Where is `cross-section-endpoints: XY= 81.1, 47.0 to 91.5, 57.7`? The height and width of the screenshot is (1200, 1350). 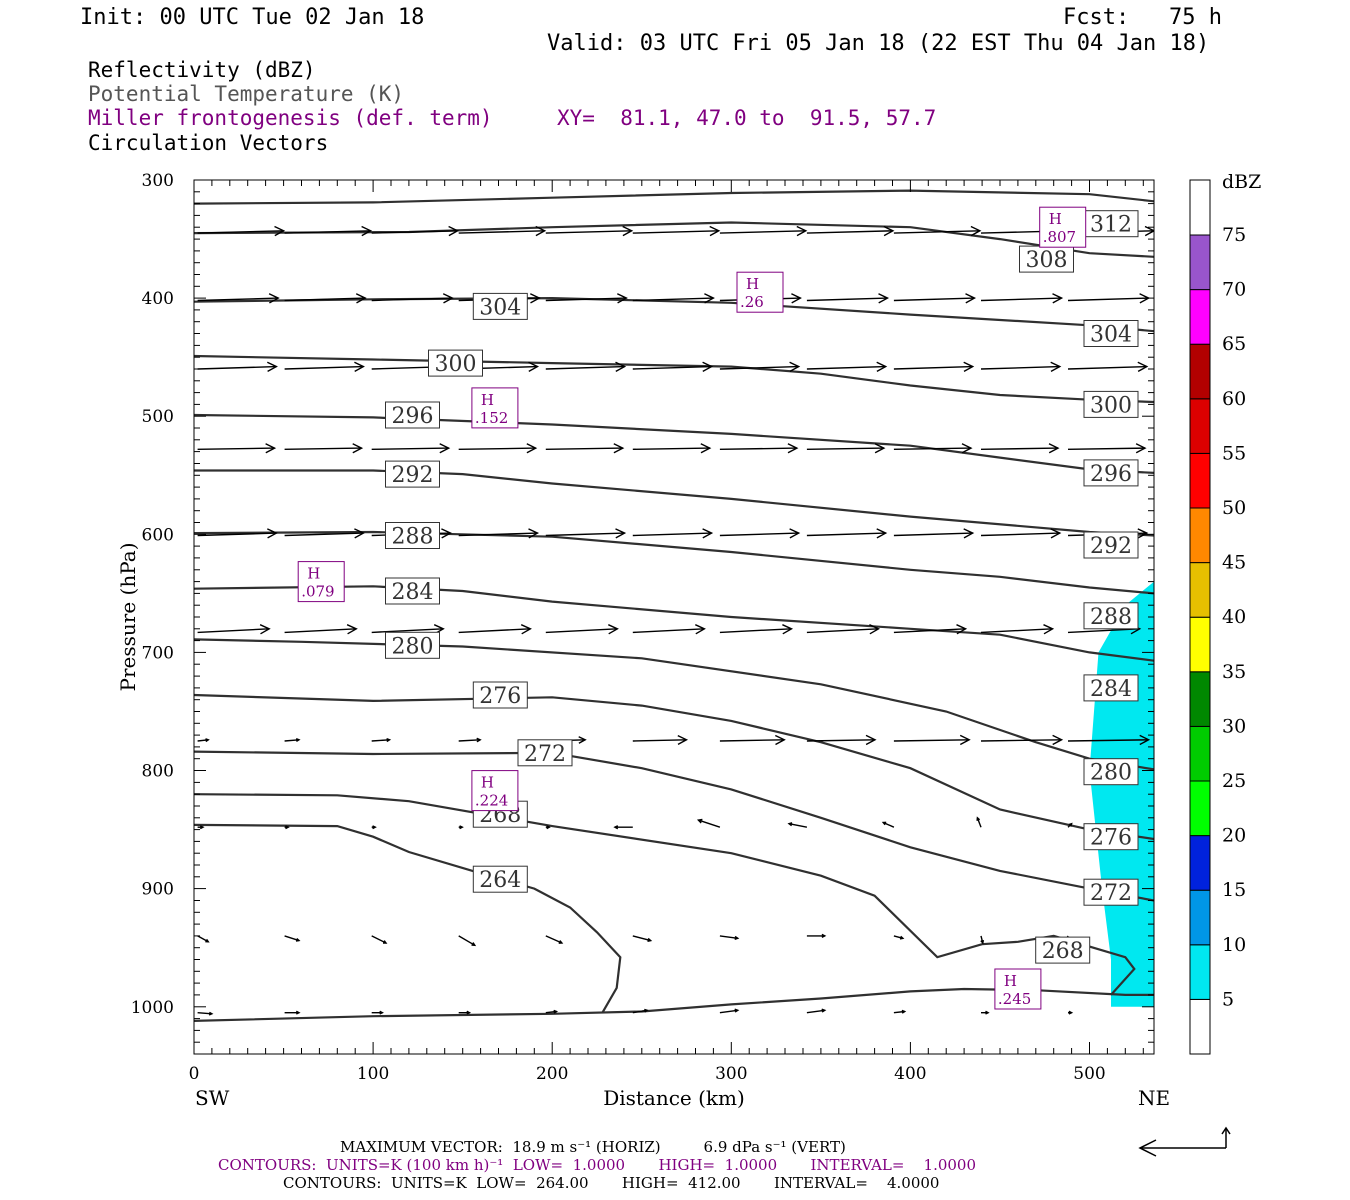
cross-section-endpoints: XY= 81.1, 47.0 to 91.5, 57.7 is located at coordinates (747, 118).